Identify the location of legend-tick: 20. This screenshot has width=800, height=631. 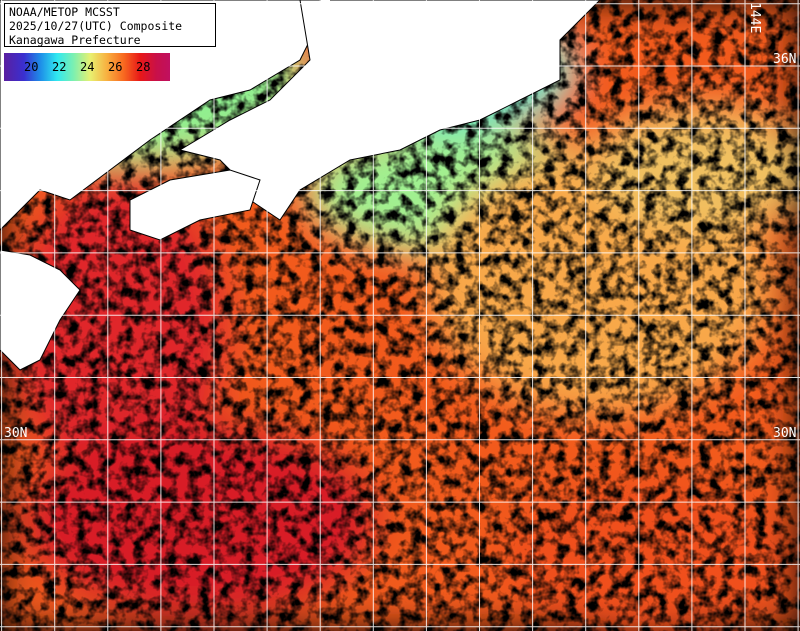
(31, 67).